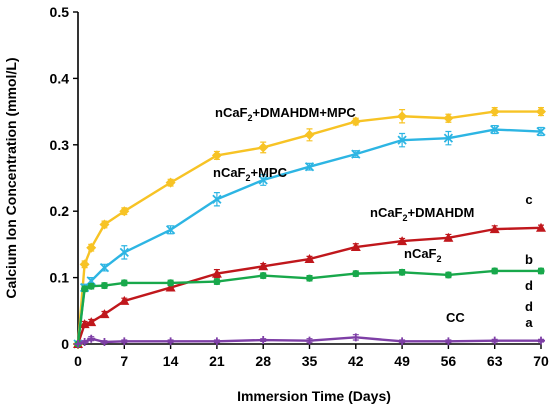  Describe the element at coordinates (402, 361) in the screenshot. I see `x-tick-label: 49` at that location.